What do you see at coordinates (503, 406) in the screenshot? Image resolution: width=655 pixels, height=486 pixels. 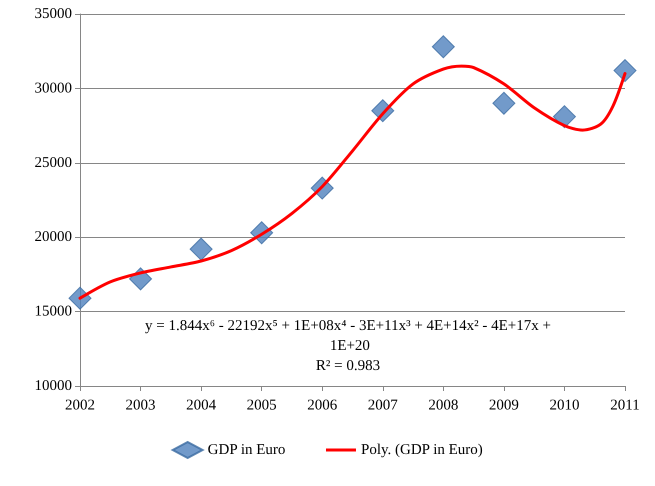 I see `x-tick-label: 2009` at bounding box center [503, 406].